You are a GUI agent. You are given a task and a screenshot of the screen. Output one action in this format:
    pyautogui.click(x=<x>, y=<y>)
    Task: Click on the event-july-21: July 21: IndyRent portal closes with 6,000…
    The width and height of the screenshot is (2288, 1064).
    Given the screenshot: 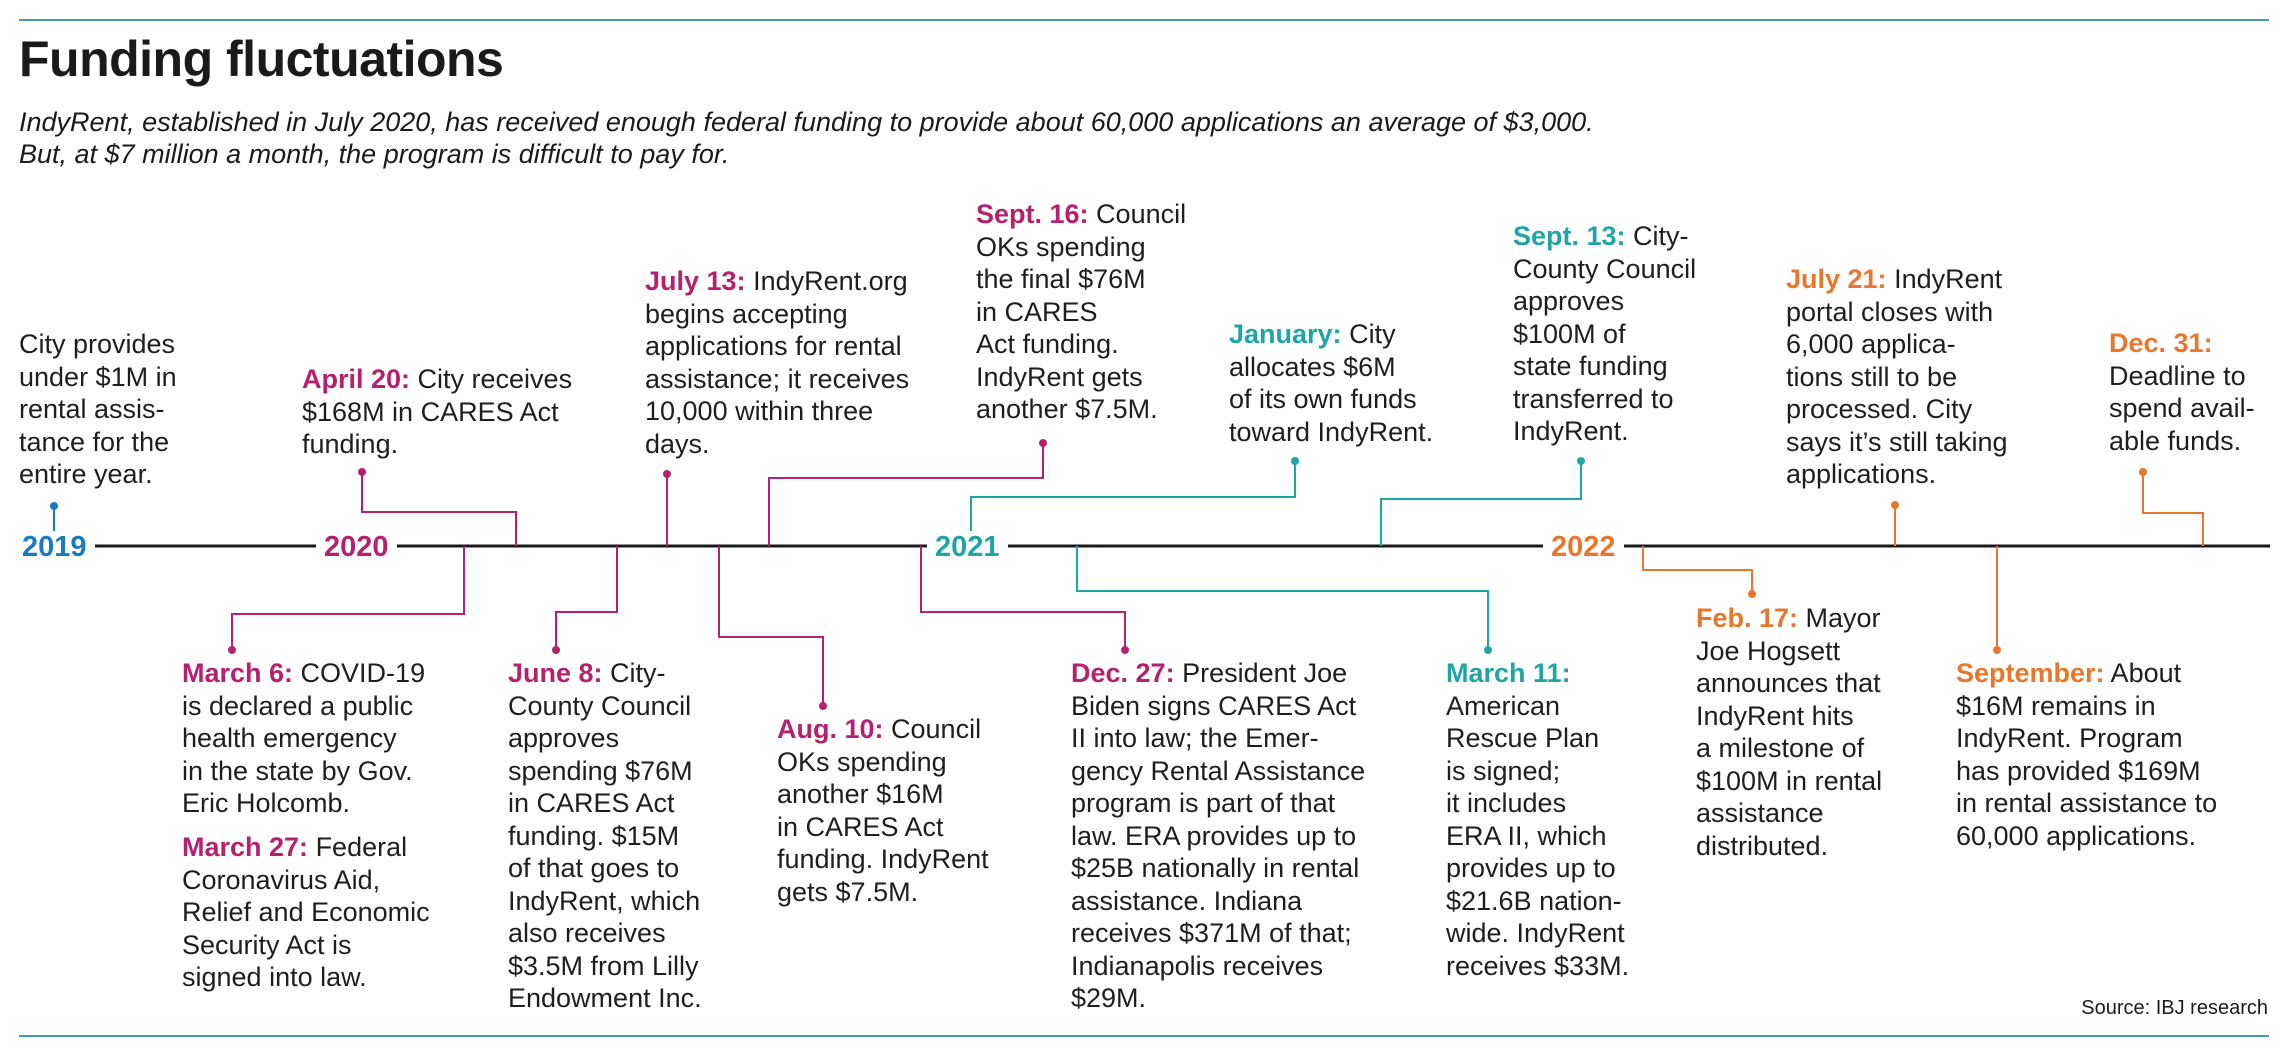 What is the action you would take?
    pyautogui.click(x=1897, y=377)
    